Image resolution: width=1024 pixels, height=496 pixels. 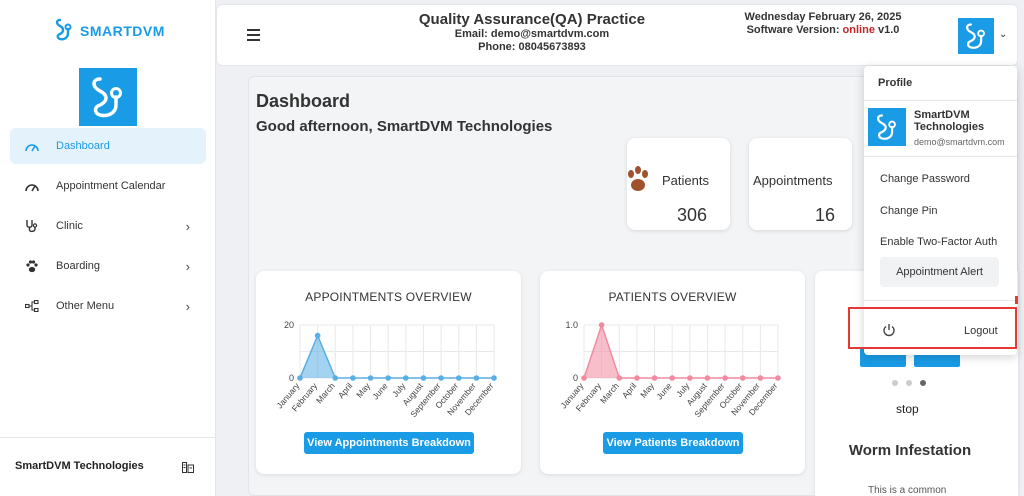 I want to click on tip-description: This is a common, so click(x=907, y=490).